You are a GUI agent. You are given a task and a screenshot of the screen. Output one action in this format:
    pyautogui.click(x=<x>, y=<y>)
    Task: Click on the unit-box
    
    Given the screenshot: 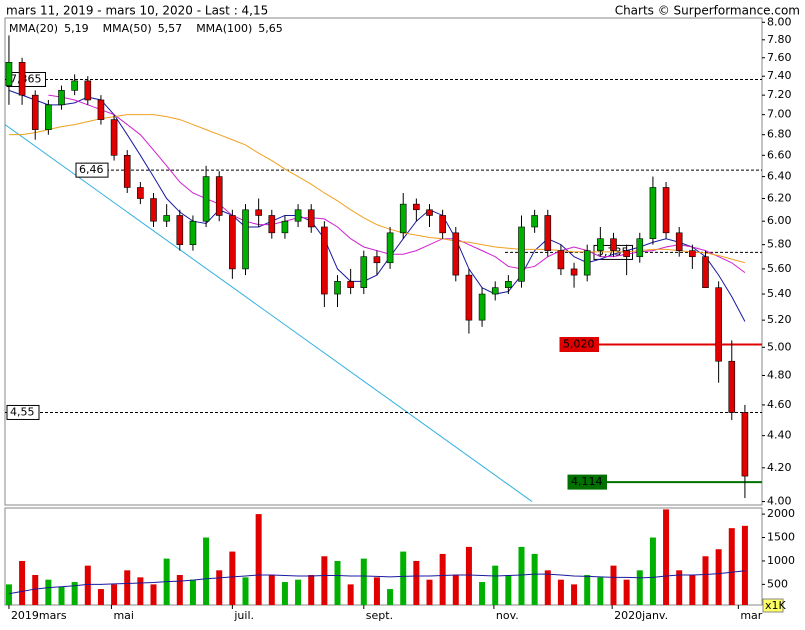 What is the action you would take?
    pyautogui.click(x=773, y=605)
    